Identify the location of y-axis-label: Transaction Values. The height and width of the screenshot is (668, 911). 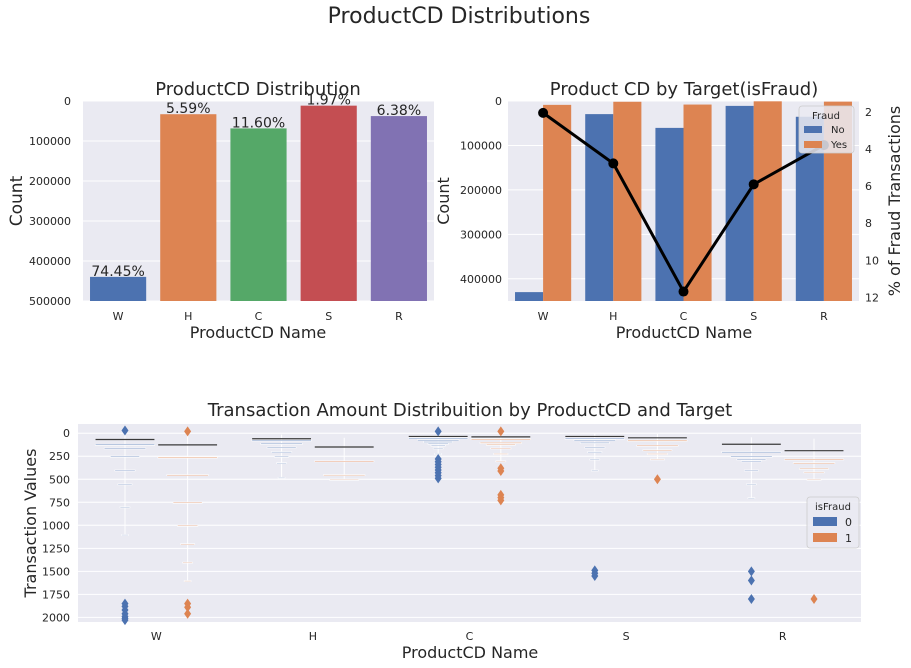
(30, 524).